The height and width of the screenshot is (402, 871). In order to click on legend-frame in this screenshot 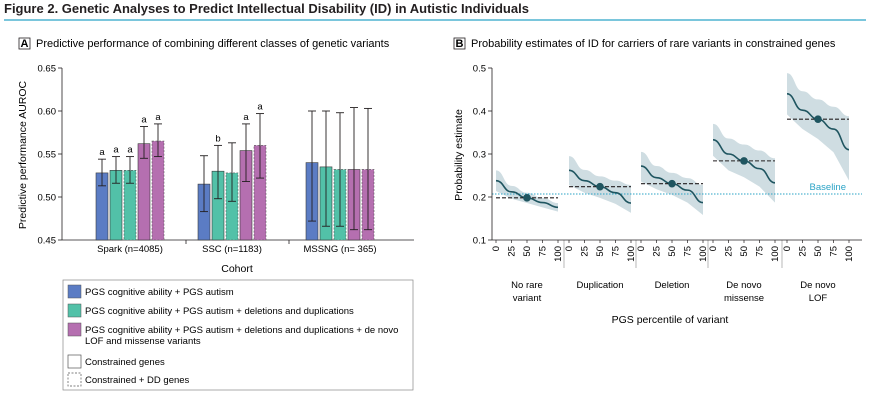, I will do `click(238, 335)`.